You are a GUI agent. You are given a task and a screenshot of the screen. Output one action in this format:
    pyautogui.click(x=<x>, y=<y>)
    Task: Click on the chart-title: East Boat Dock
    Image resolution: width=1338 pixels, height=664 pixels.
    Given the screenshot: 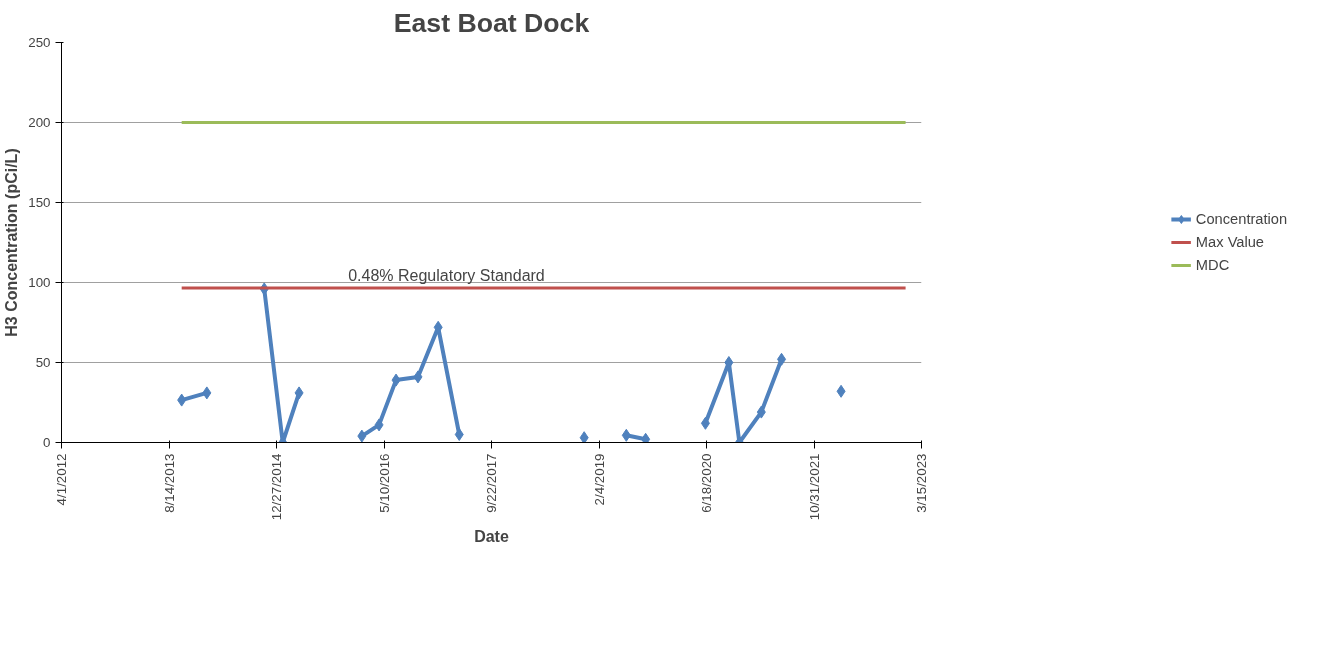 What is the action you would take?
    pyautogui.click(x=491, y=22)
    